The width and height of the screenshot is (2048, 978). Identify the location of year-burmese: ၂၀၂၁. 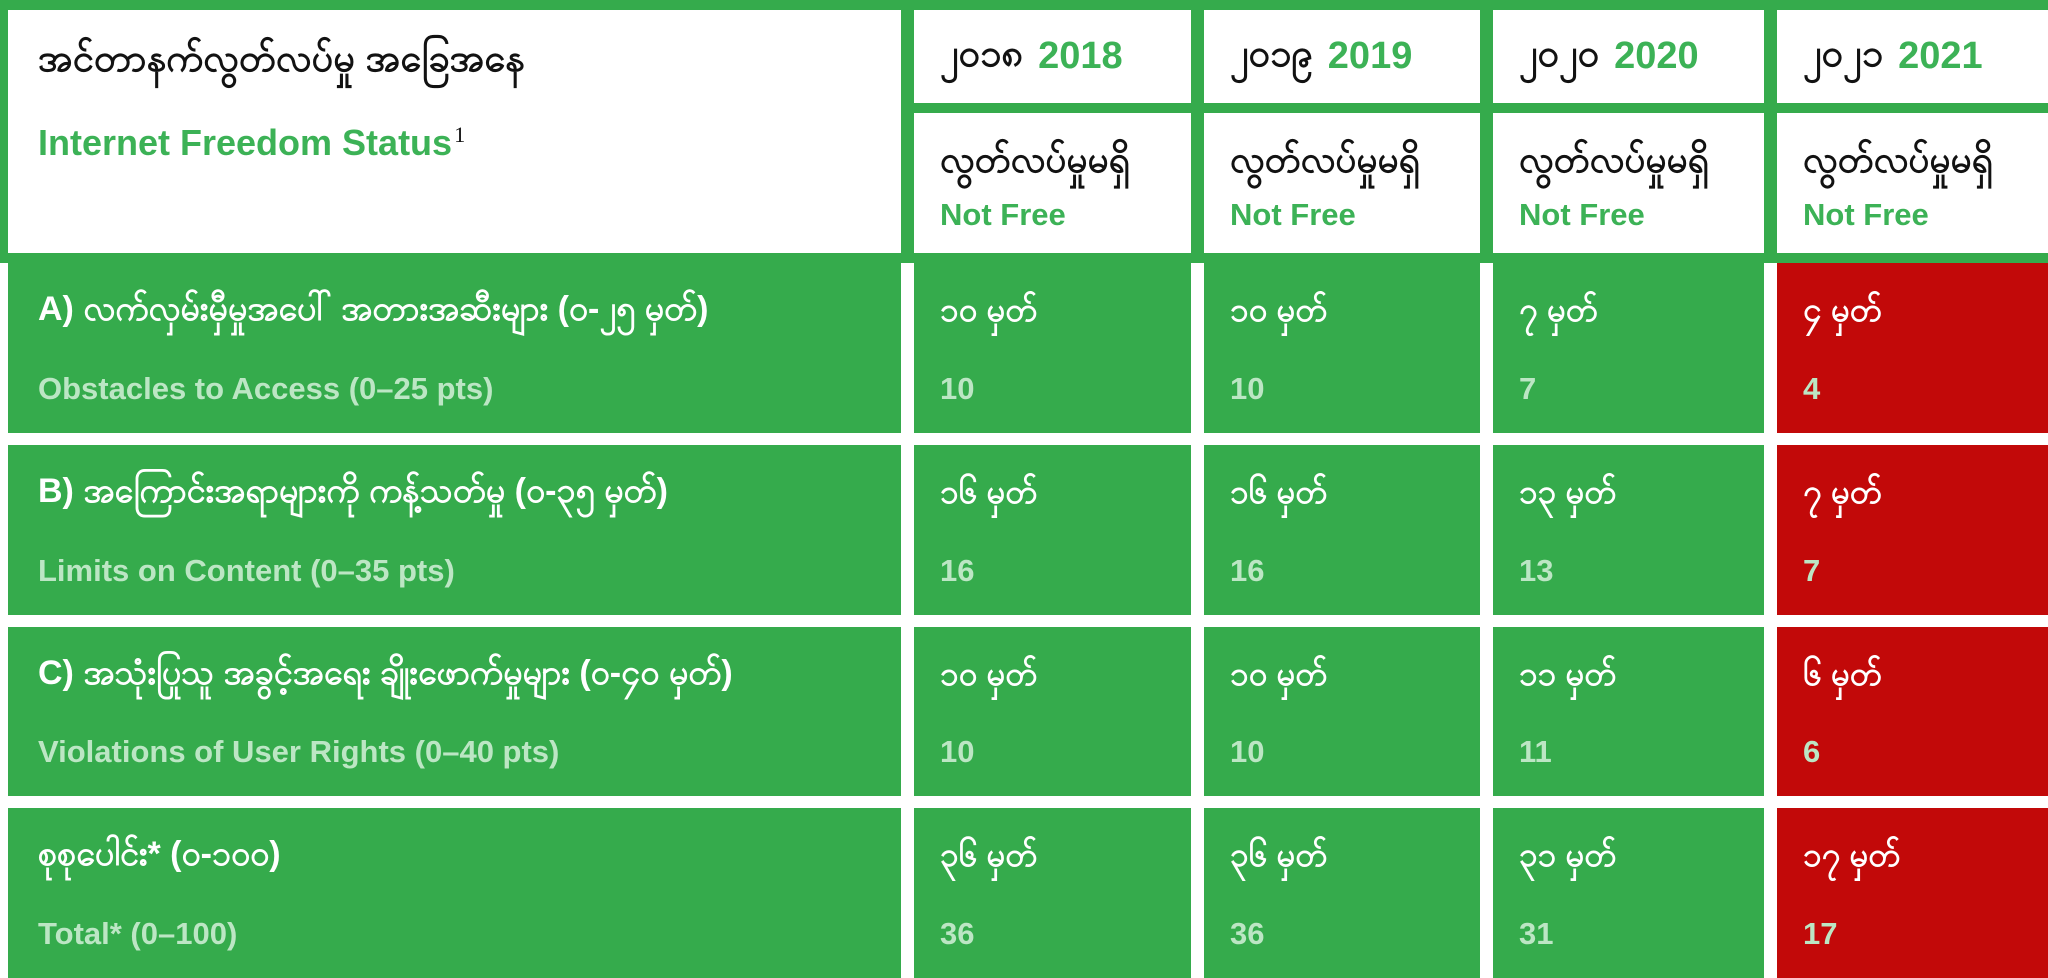
(1843, 53).